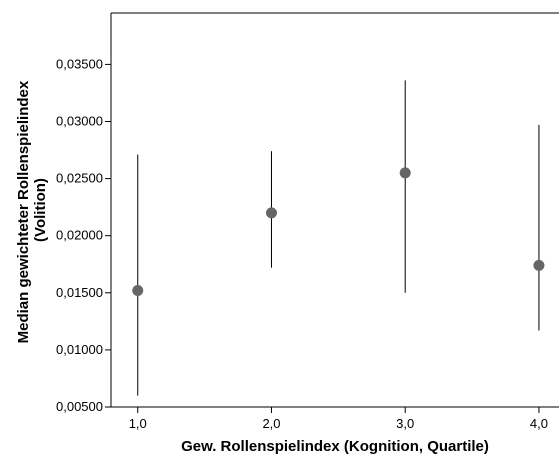 The image size is (559, 458). What do you see at coordinates (23, 211) in the screenshot?
I see `y-axis-title-line-1: Median gewichteter Rollenspielindex` at bounding box center [23, 211].